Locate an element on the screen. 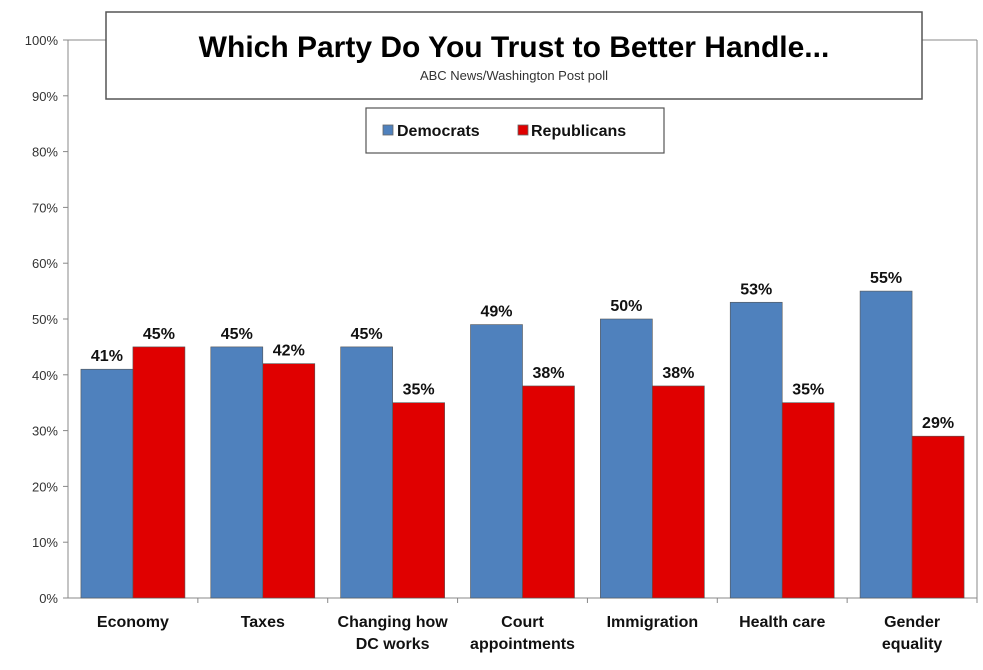 The width and height of the screenshot is (983, 670). x-tick-label: equality is located at coordinates (912, 644).